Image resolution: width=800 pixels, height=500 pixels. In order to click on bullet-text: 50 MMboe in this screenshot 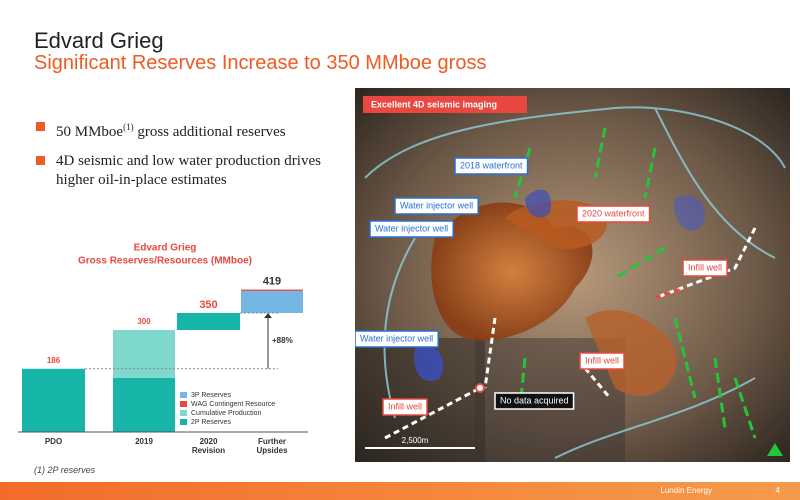, I will do `click(90, 132)`.